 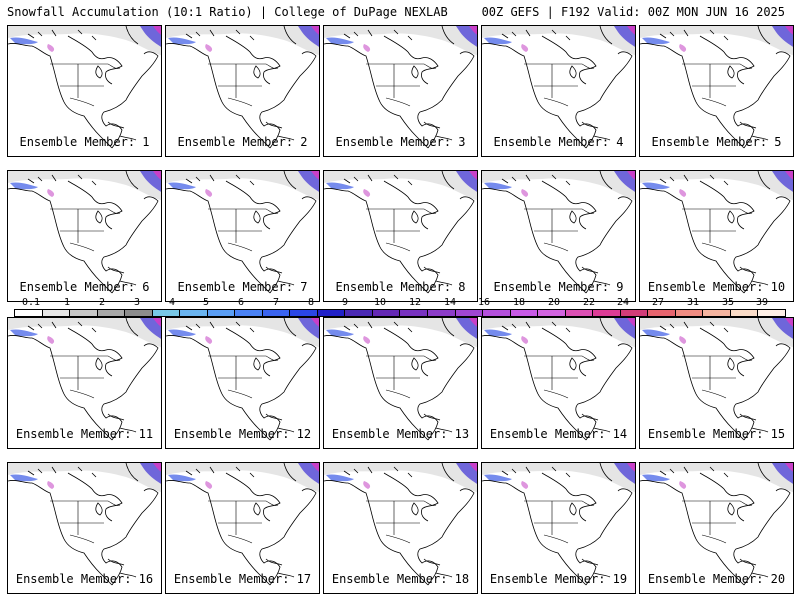 I want to click on ensemble-member-label: Ensemble Member: 5, so click(x=716, y=142).